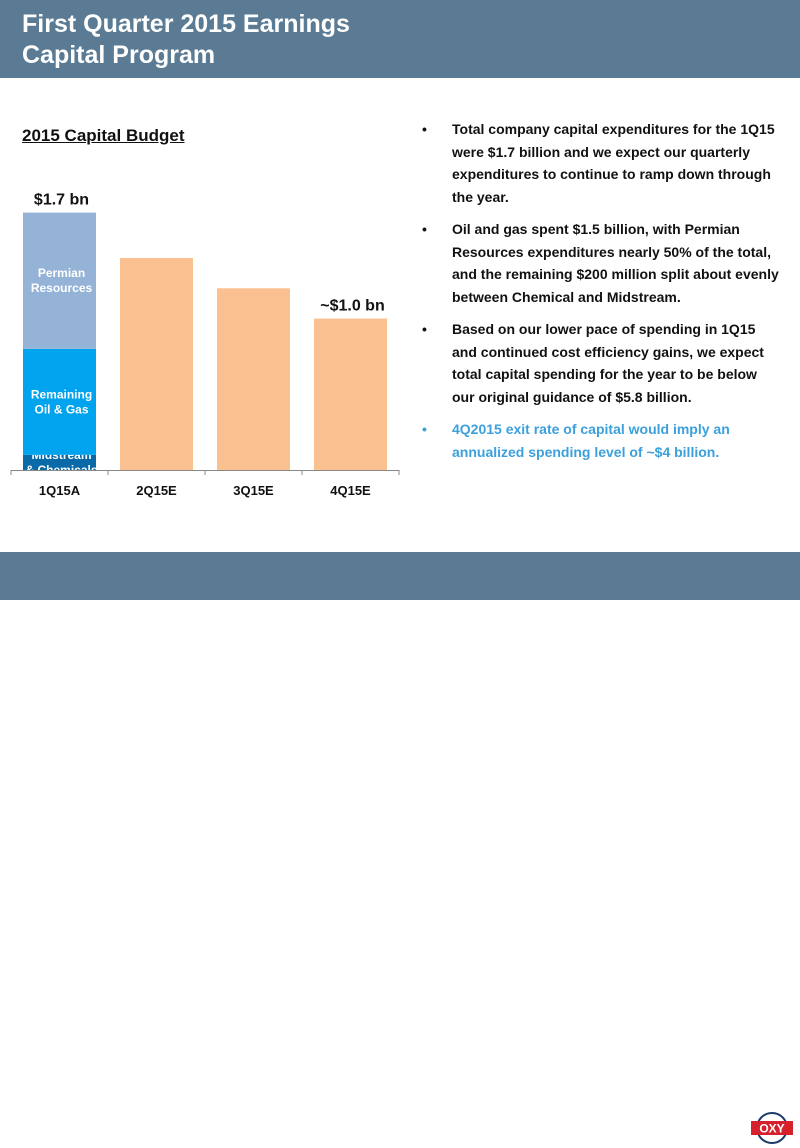 The height and width of the screenshot is (1148, 800). What do you see at coordinates (103, 135) in the screenshot?
I see `chart-title: 2015 Capital Budget` at bounding box center [103, 135].